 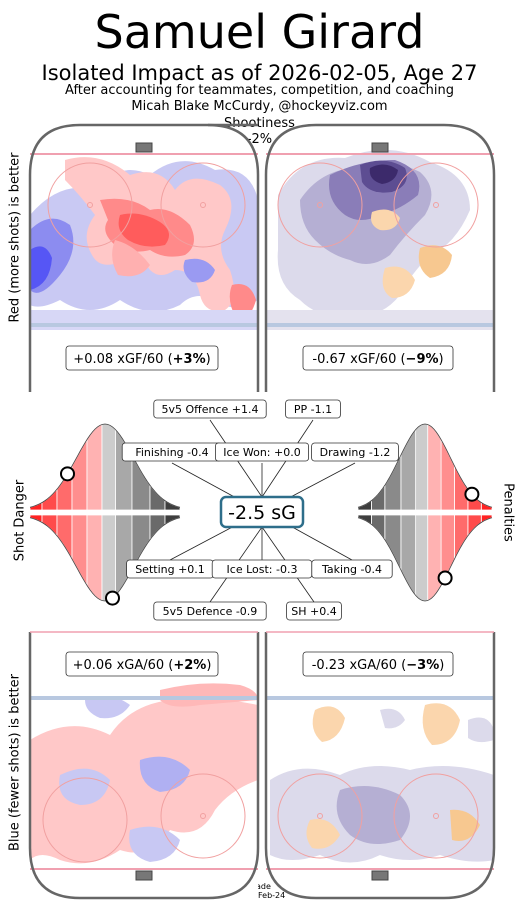 I want to click on offence-shootiness-heatmap, so click(x=380, y=239).